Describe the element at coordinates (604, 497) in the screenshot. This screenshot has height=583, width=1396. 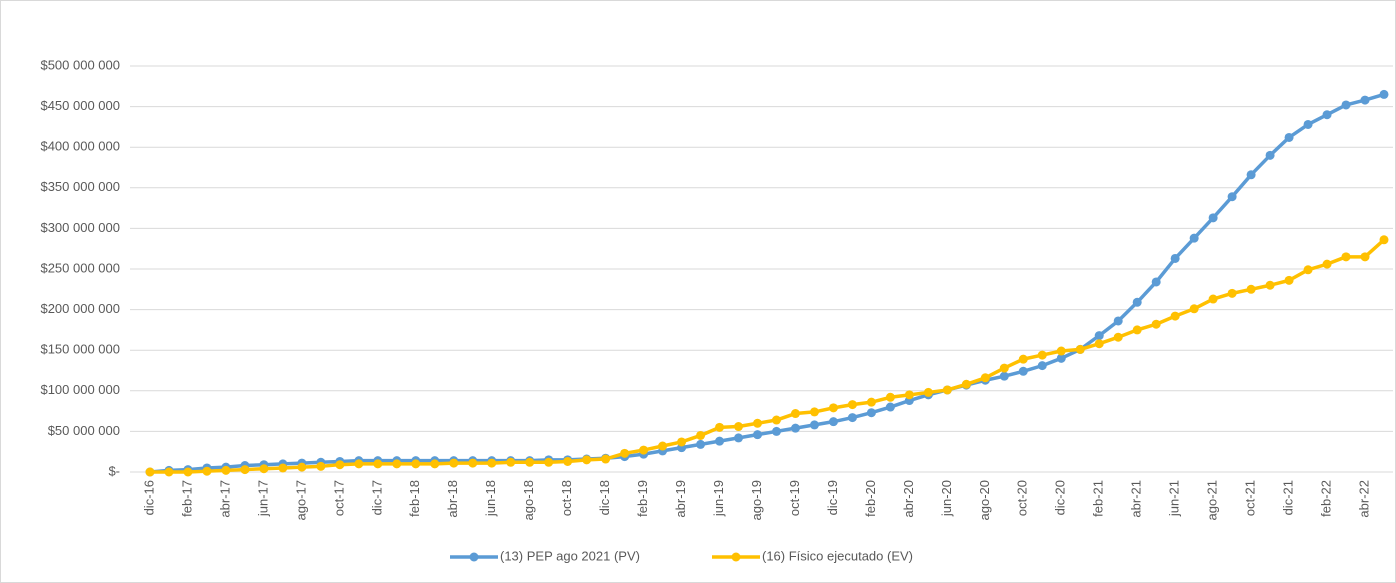
I see `x-tick-label: dic-18` at that location.